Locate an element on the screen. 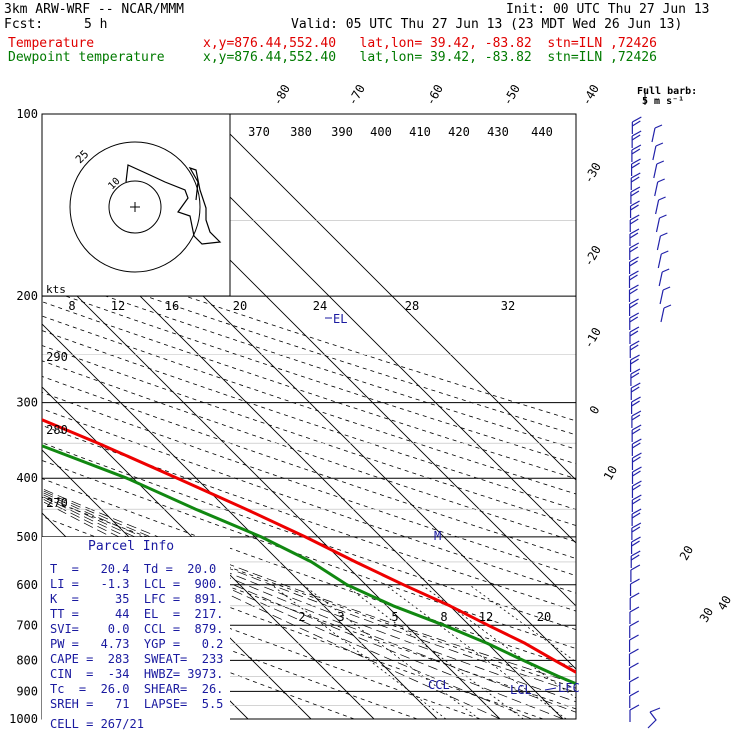  hodograph-speed-tick-16: 16 is located at coordinates (172, 306).